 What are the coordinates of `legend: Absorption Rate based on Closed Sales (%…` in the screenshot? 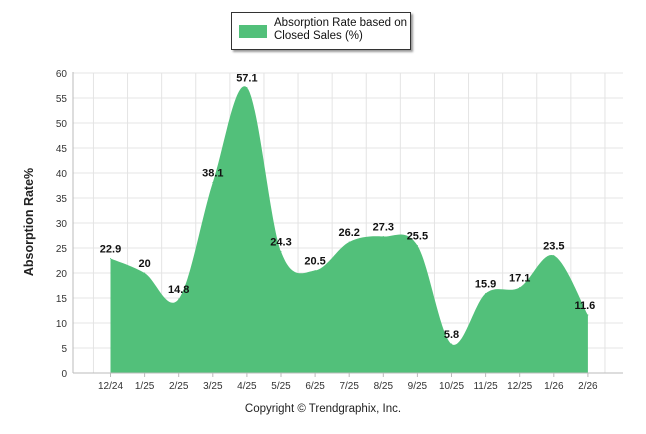 It's located at (321, 31).